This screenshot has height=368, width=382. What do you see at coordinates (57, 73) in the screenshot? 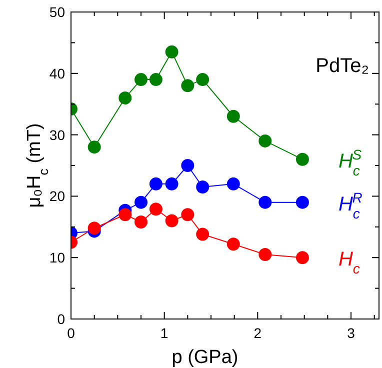
I see `y-tick-label: 40` at bounding box center [57, 73].